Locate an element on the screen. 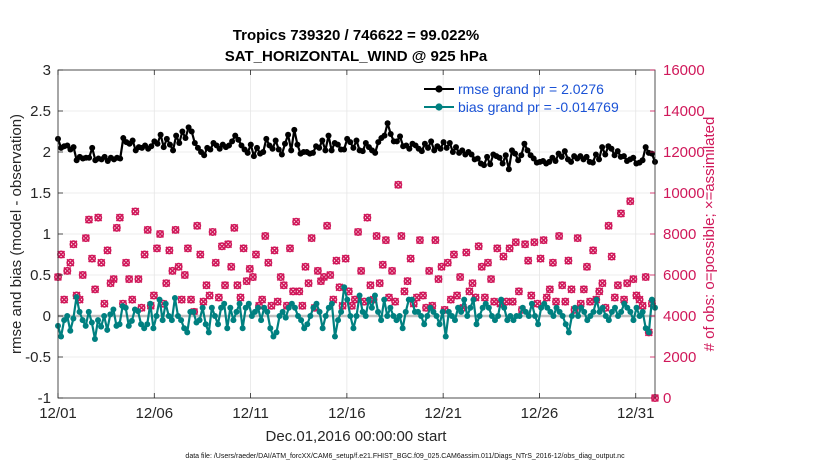  legend-bias-label: bias grand pr = -0.014769 is located at coordinates (538, 107).